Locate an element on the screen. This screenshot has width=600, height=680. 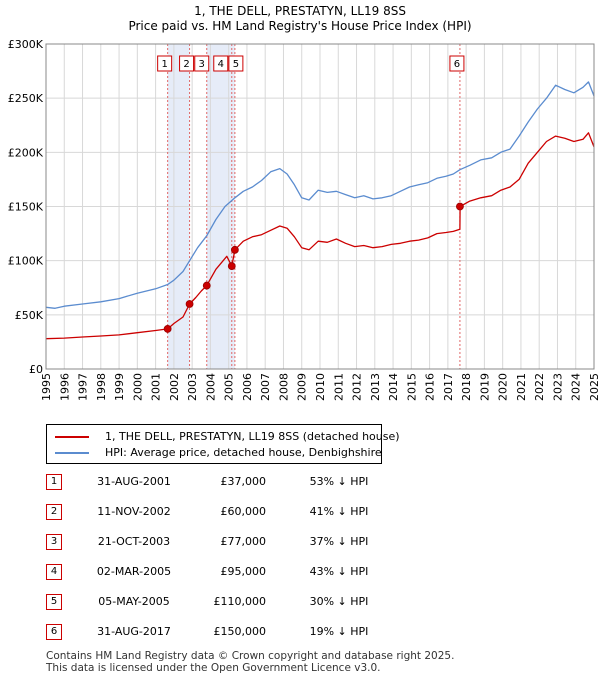
x-tick-label: 2024 is located at coordinates (576, 387).